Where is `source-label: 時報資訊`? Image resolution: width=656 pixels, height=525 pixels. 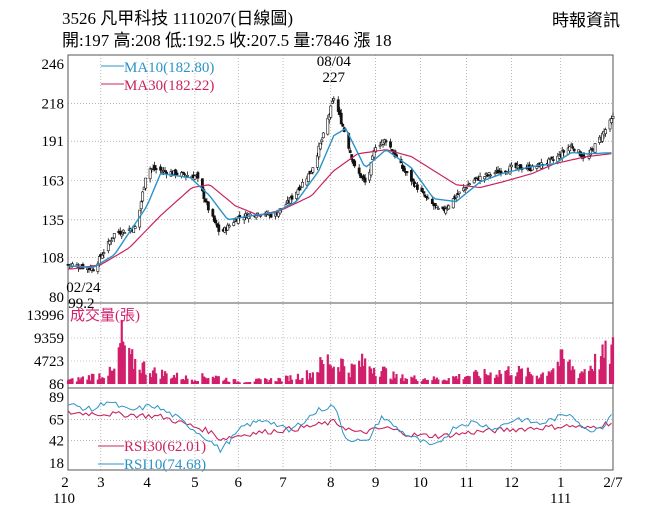 source-label: 時報資訊 is located at coordinates (586, 20).